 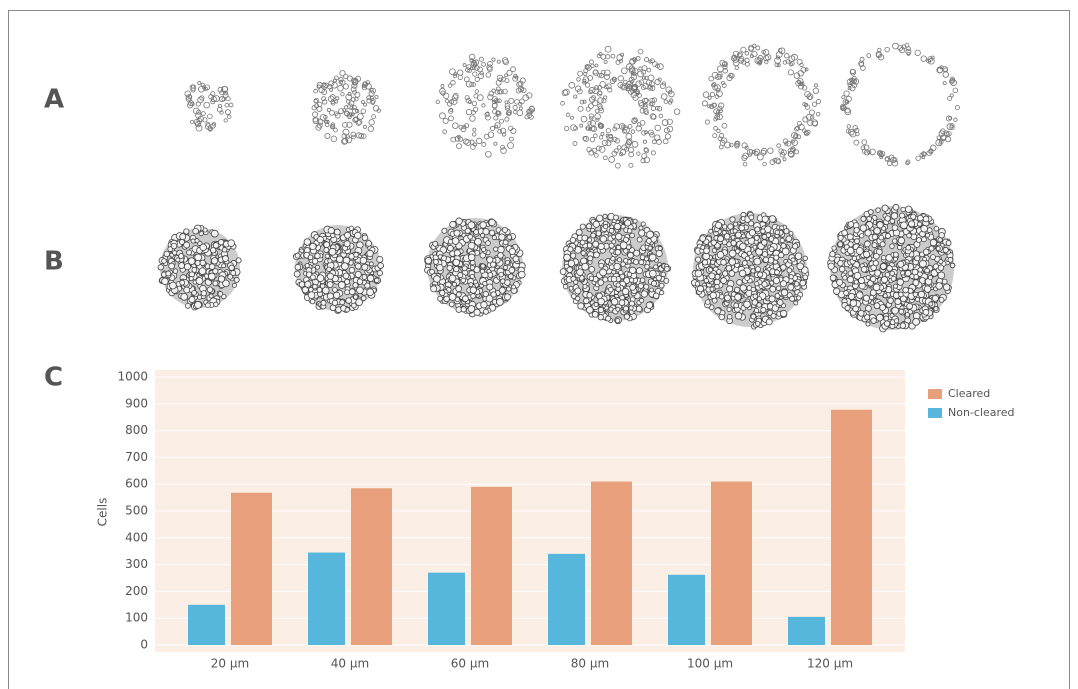 I want to click on bar, so click(x=446, y=608).